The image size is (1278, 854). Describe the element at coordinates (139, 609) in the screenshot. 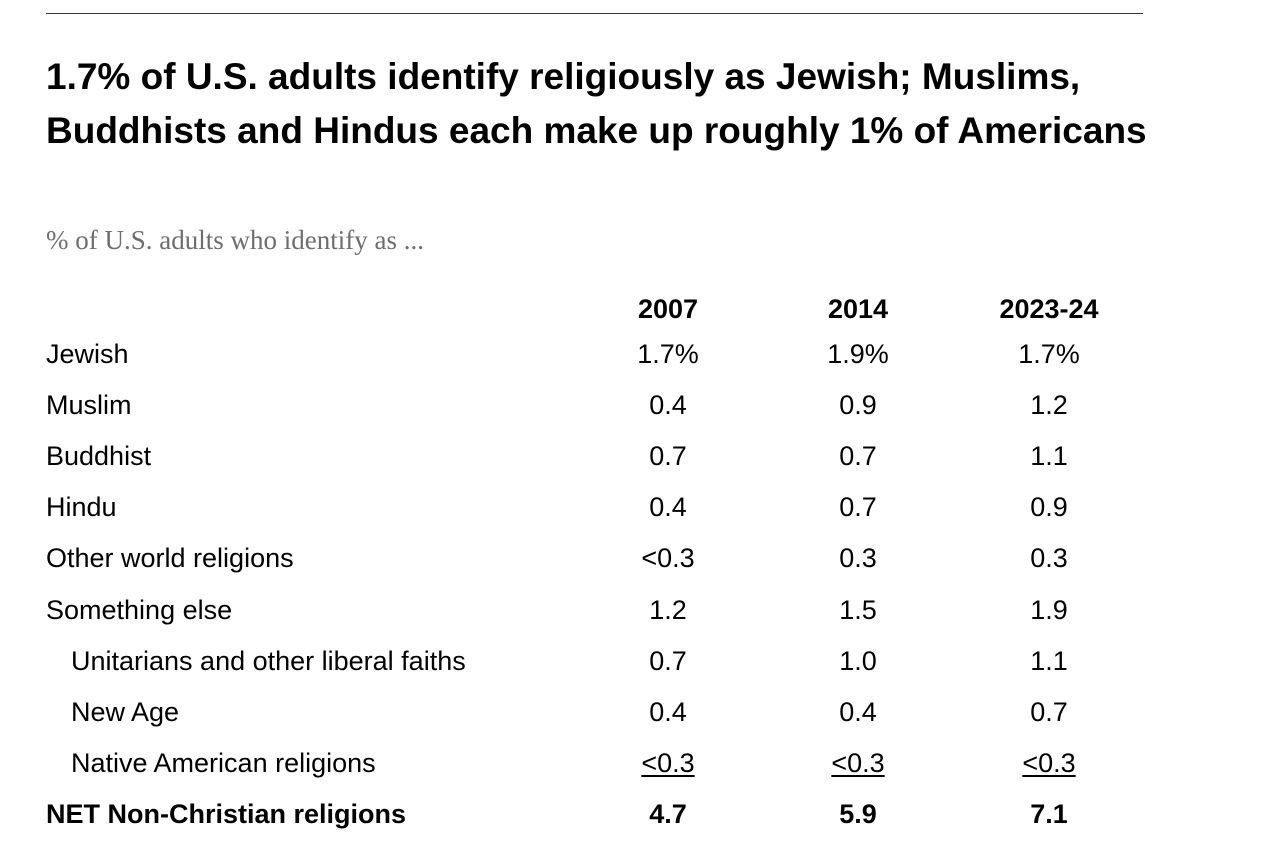

I see `row-label: Something else` at that location.